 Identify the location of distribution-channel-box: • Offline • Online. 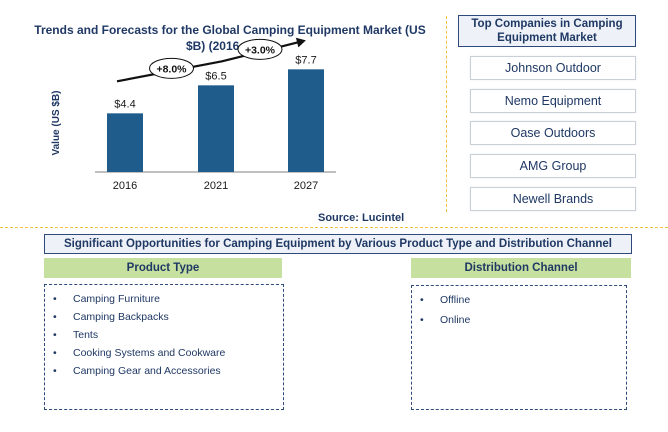
(519, 347).